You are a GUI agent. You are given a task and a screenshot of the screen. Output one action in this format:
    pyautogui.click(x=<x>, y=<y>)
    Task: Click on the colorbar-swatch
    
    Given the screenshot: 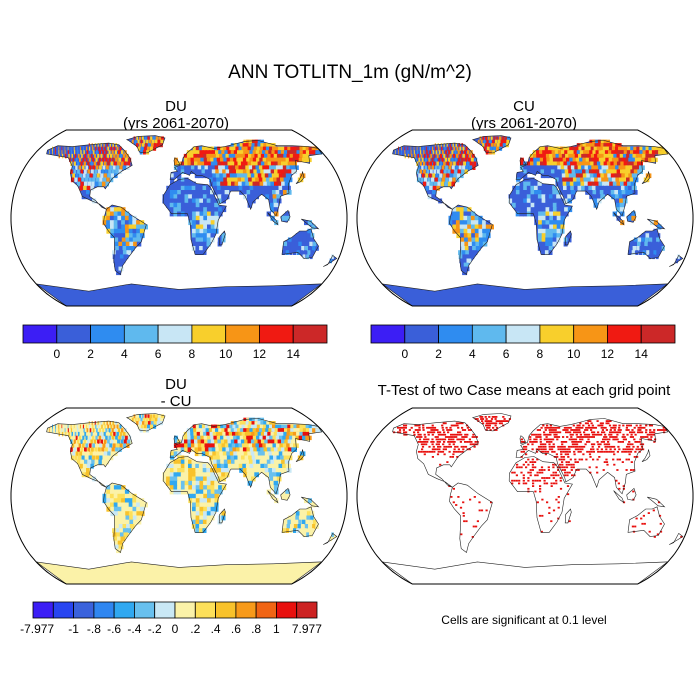 What is the action you would take?
    pyautogui.click(x=624, y=334)
    